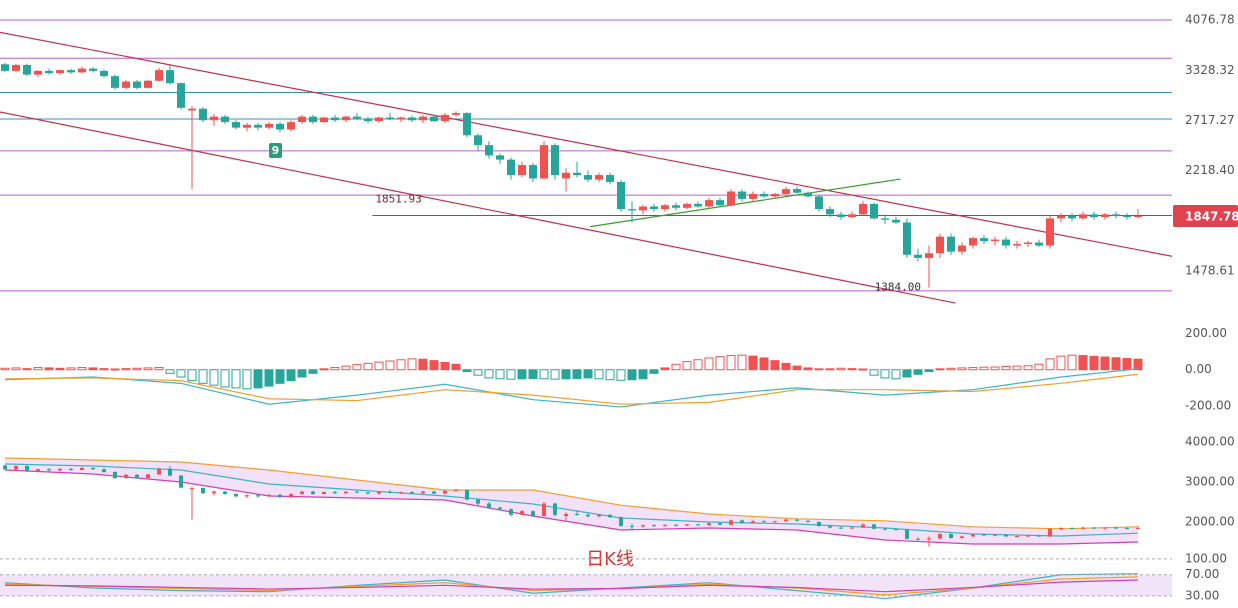 The width and height of the screenshot is (1238, 608). What do you see at coordinates (1210, 522) in the screenshot?
I see `y-tick-label: 2000.00` at bounding box center [1210, 522].